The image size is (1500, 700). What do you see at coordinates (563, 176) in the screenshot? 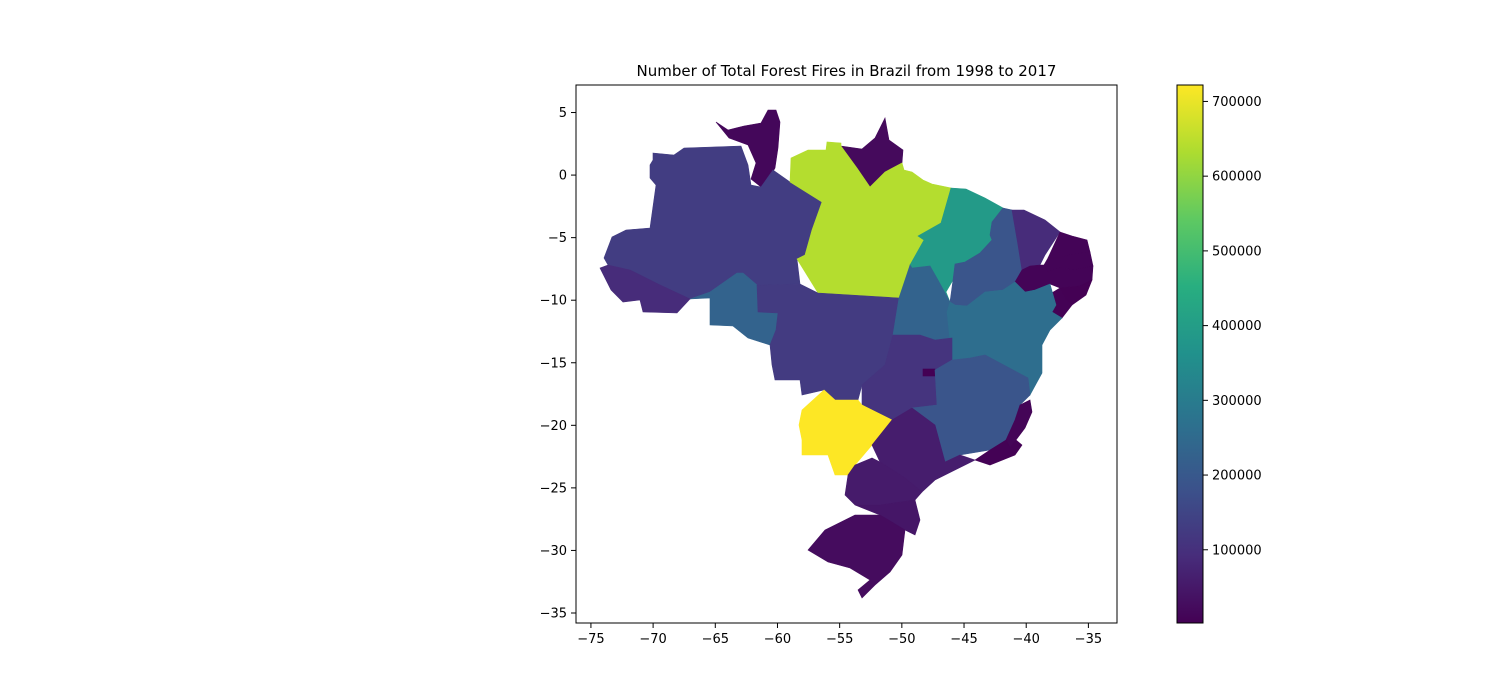
I see `y-tick-label: 0` at bounding box center [563, 176].